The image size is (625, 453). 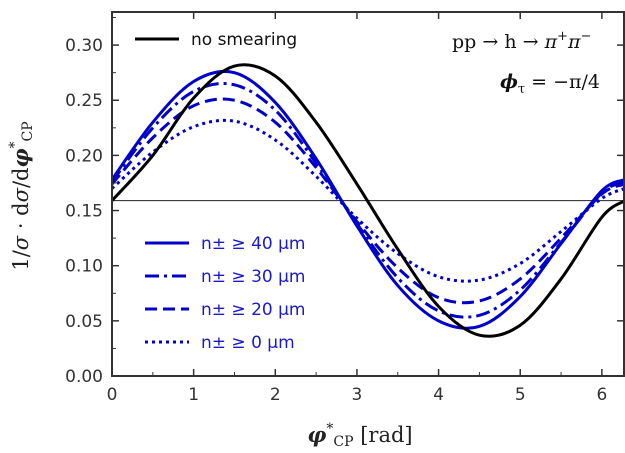 I want to click on y-tick-label: 0.00, so click(x=84, y=377).